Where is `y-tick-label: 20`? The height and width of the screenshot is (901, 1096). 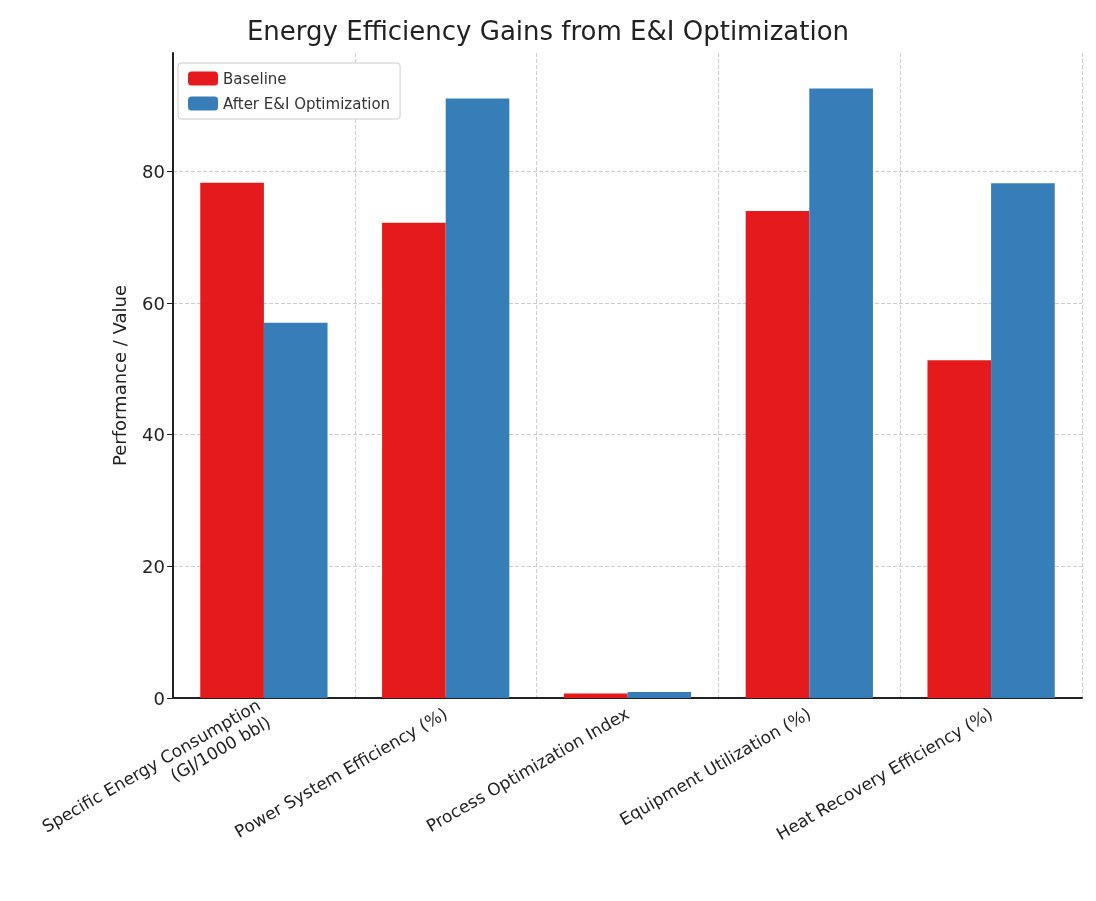
y-tick-label: 20 is located at coordinates (153, 566).